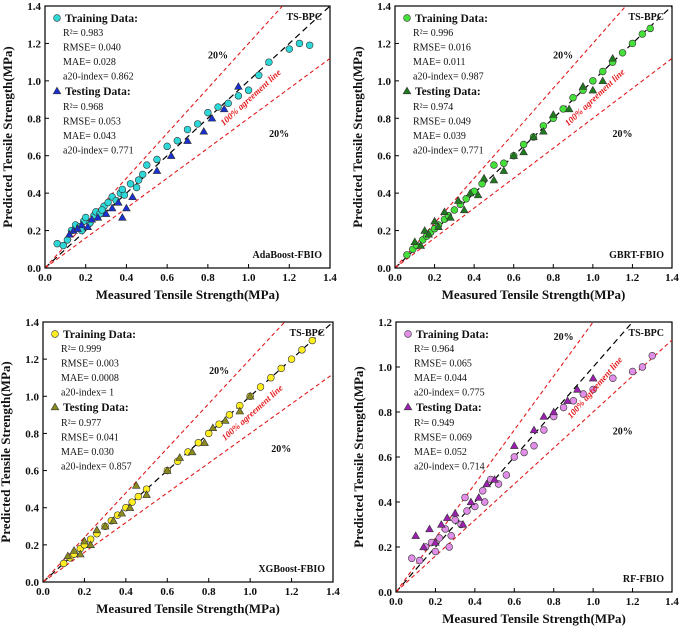 The height and width of the screenshot is (634, 685). Describe the element at coordinates (384, 157) in the screenshot. I see `y-tick-label: 0.6` at that location.